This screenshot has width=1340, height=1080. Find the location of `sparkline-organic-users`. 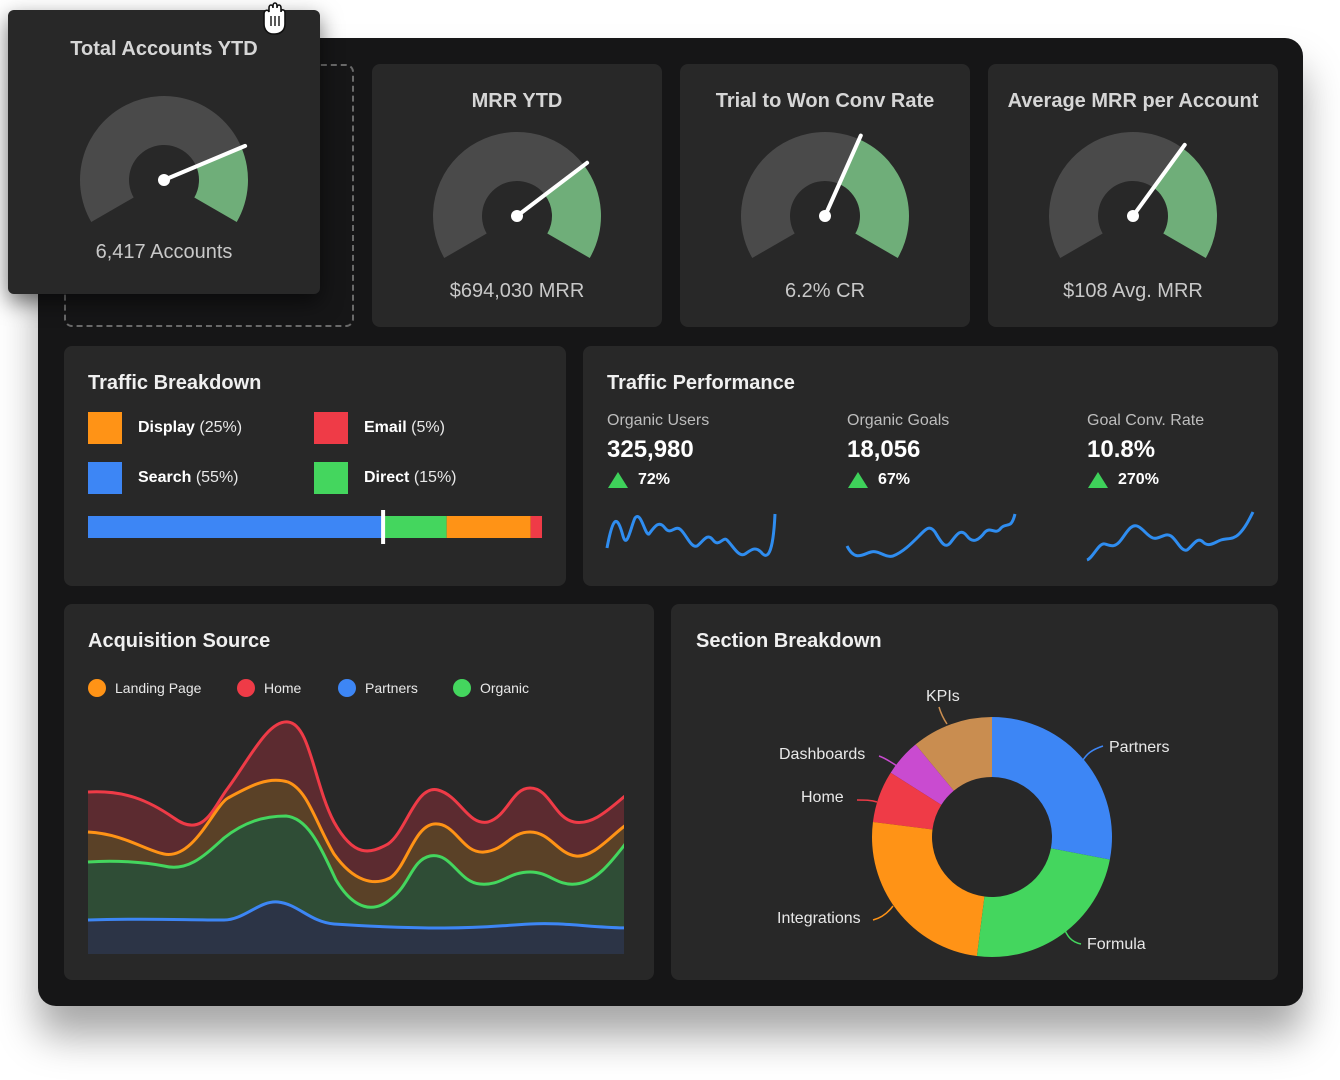

sparkline-organic-users is located at coordinates (691, 535).